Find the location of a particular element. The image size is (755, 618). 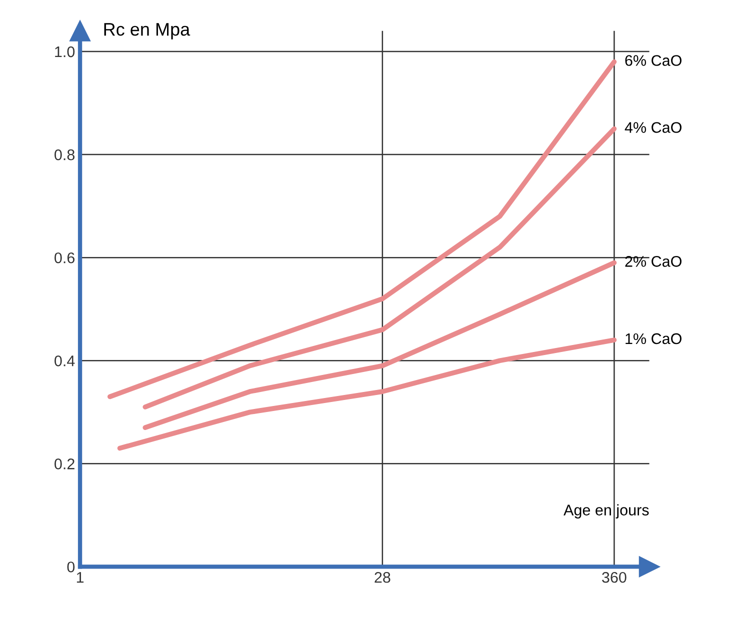

x-tick-label: 1 is located at coordinates (80, 577).